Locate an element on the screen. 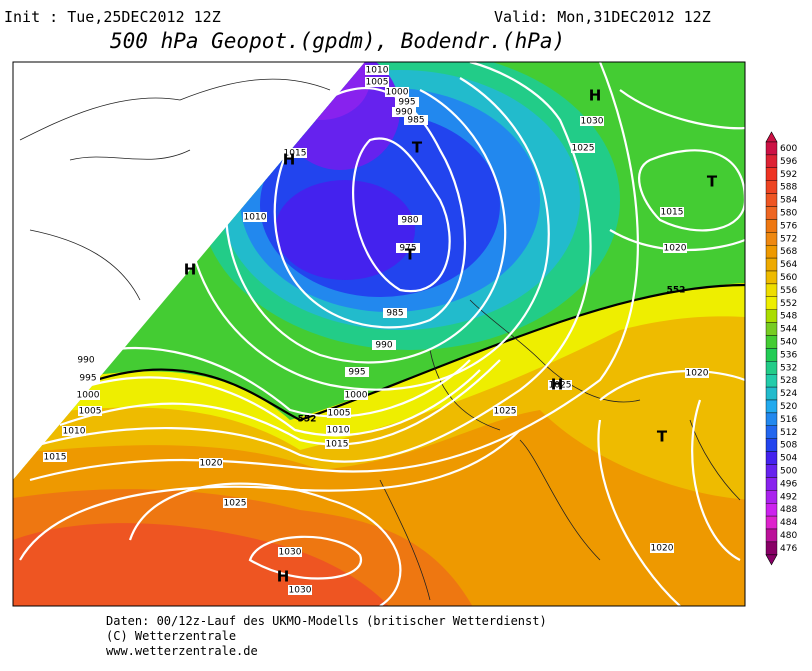 The width and height of the screenshot is (812, 671). colorbar-label: 508 is located at coordinates (788, 446).